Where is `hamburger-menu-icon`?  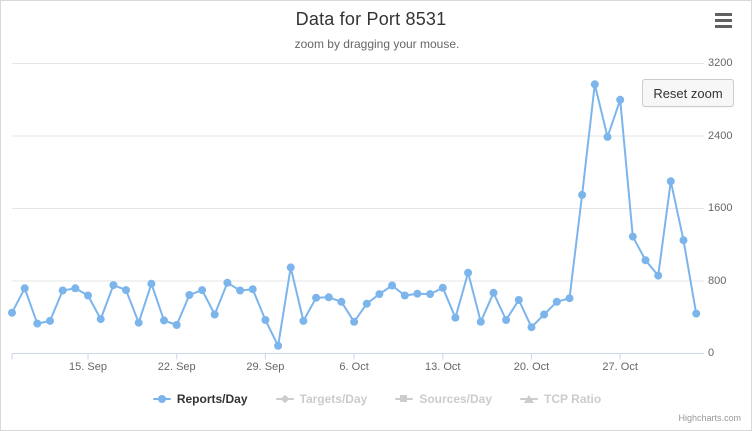 hamburger-menu-icon is located at coordinates (723, 20).